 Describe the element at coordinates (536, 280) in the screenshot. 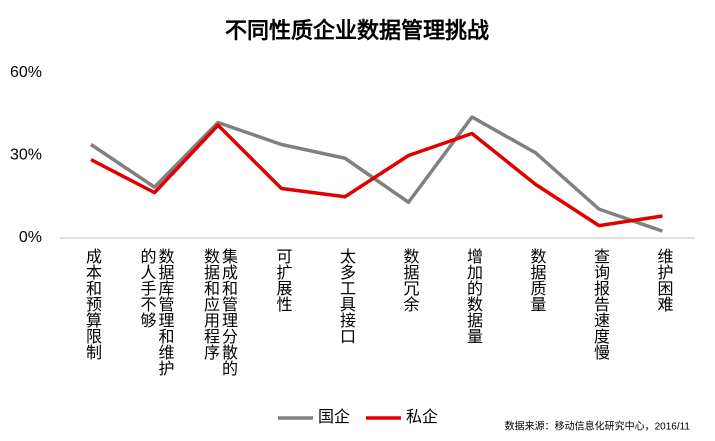

I see `x-tick-label: 数据质量` at that location.